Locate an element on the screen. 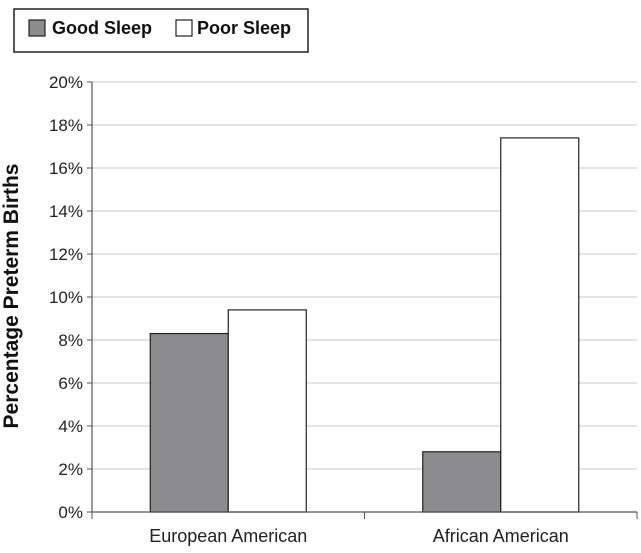  x-category-label: European American is located at coordinates (228, 536).